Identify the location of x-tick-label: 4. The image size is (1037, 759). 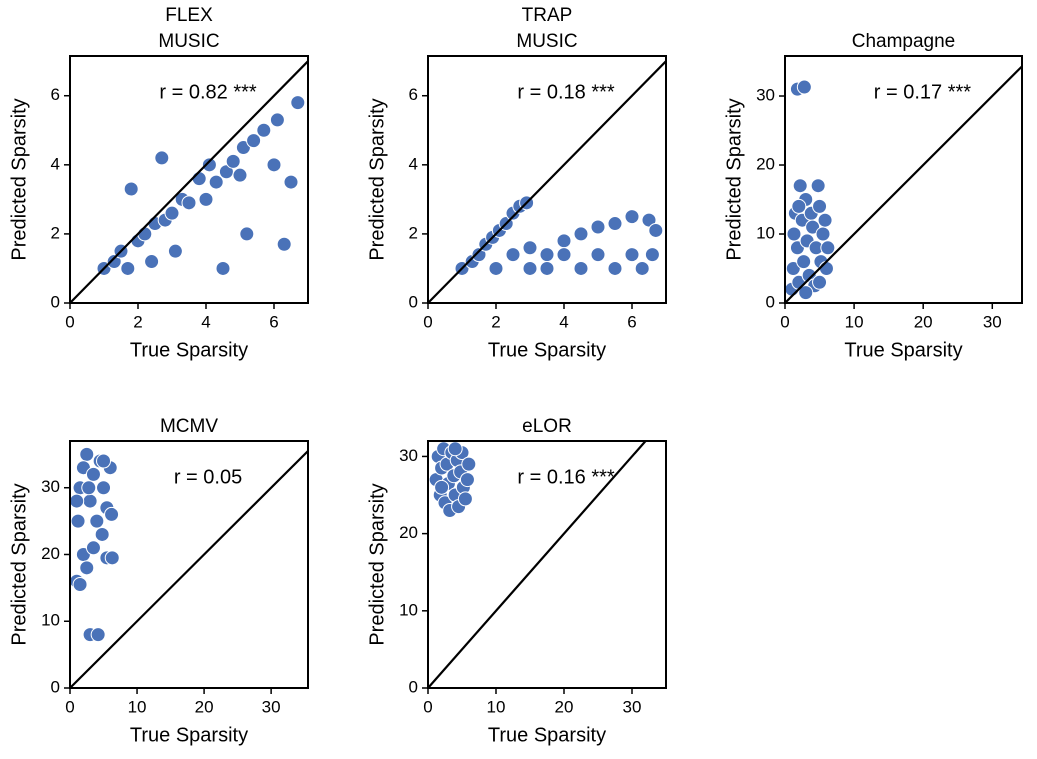
(563, 321).